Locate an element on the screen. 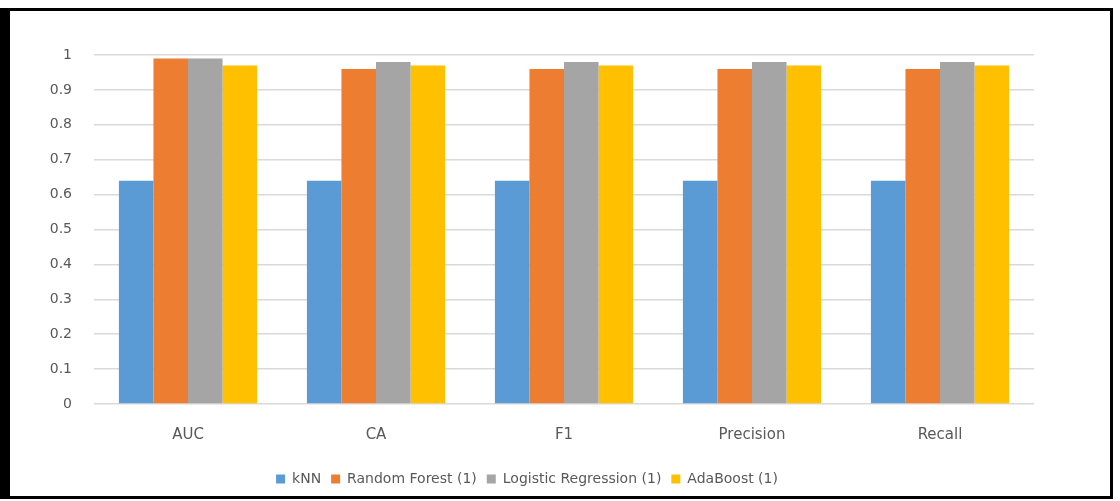 Image resolution: width=1120 pixels, height=501 pixels. legend-label: kNN is located at coordinates (307, 477).